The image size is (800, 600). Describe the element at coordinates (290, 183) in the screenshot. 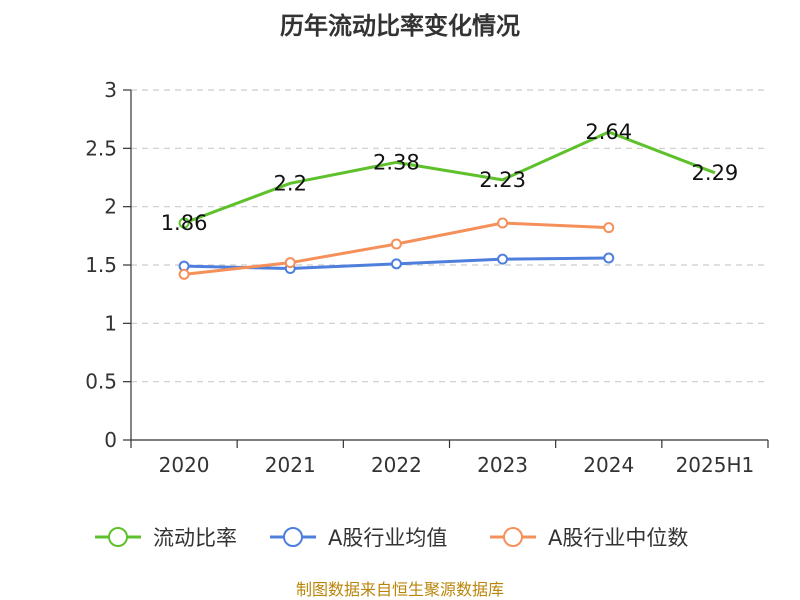

I see `data-label: 2.2` at that location.